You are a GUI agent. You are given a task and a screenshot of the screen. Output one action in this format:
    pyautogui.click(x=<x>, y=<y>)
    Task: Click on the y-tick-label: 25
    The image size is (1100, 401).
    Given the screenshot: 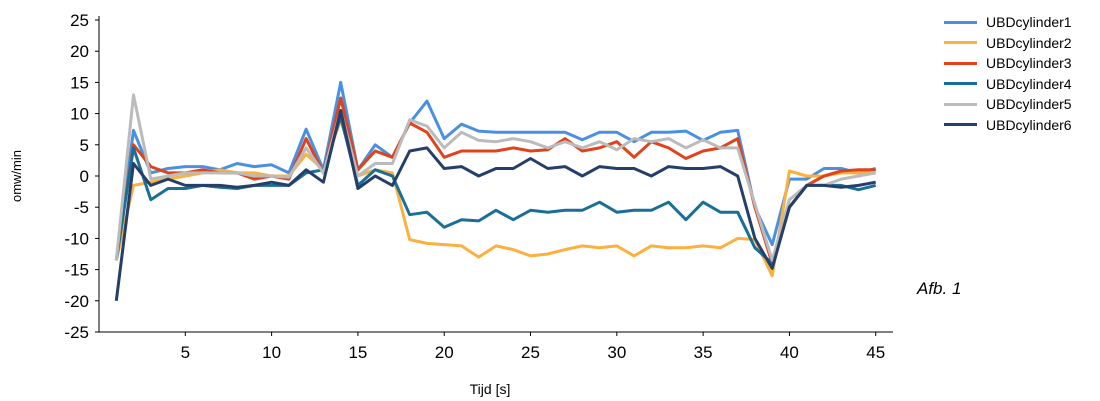 What is the action you would take?
    pyautogui.click(x=79, y=20)
    